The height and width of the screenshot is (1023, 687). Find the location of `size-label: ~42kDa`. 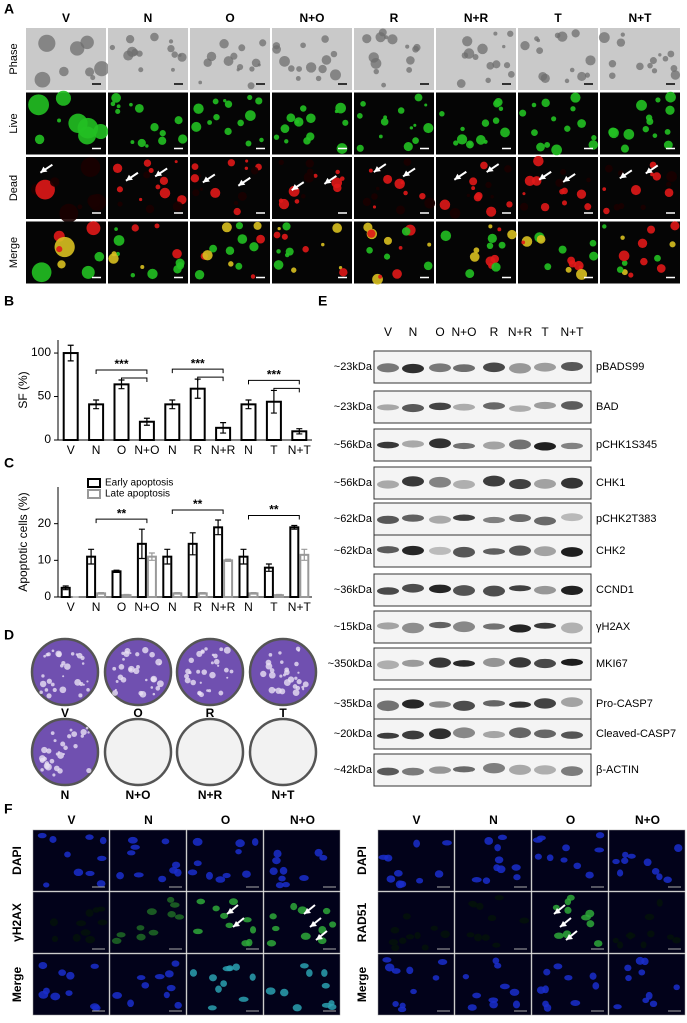

size-label: ~42kDa is located at coordinates (353, 770).